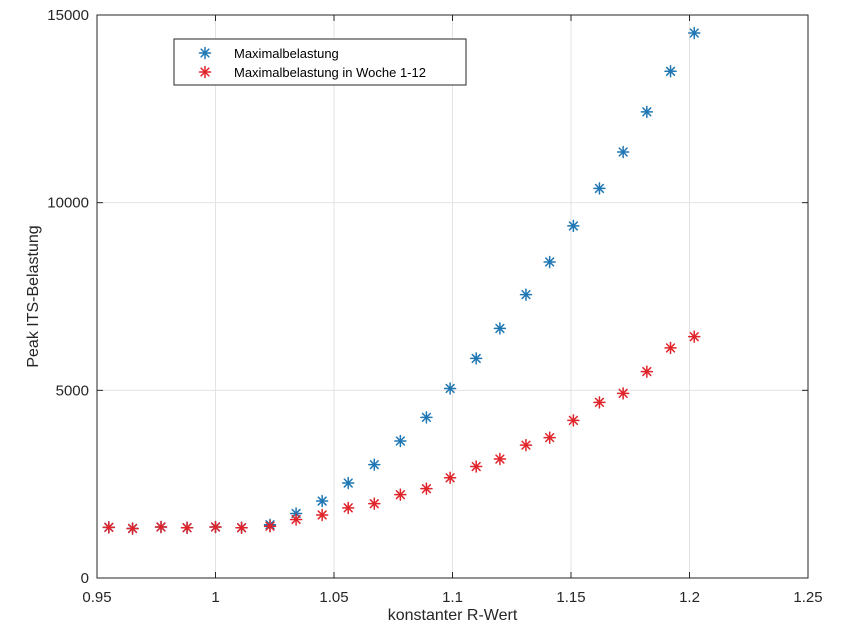  I want to click on x-tick-label: 1.1, so click(452, 597).